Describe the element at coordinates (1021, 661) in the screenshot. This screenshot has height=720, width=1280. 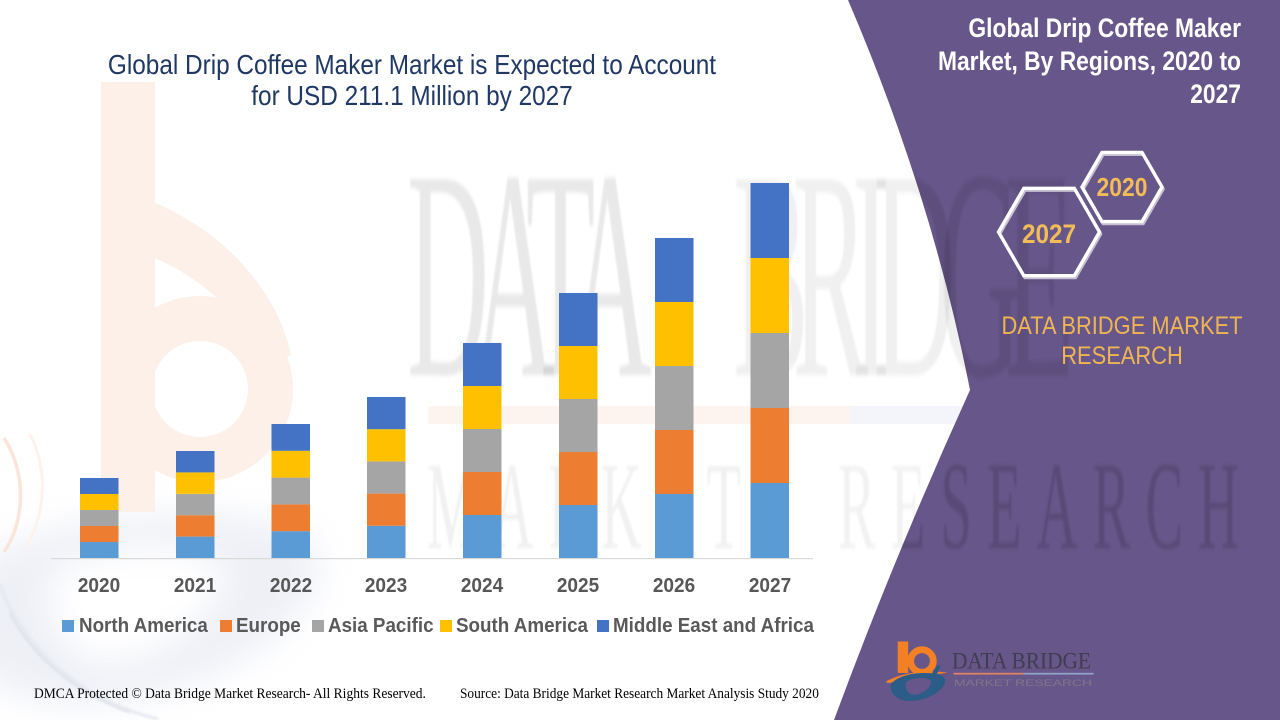
I see `svg-text: DATA BRIDGE` at that location.